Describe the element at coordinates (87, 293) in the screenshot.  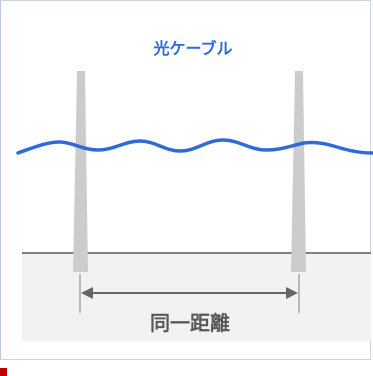
I see `distance-arrow-left-head` at that location.